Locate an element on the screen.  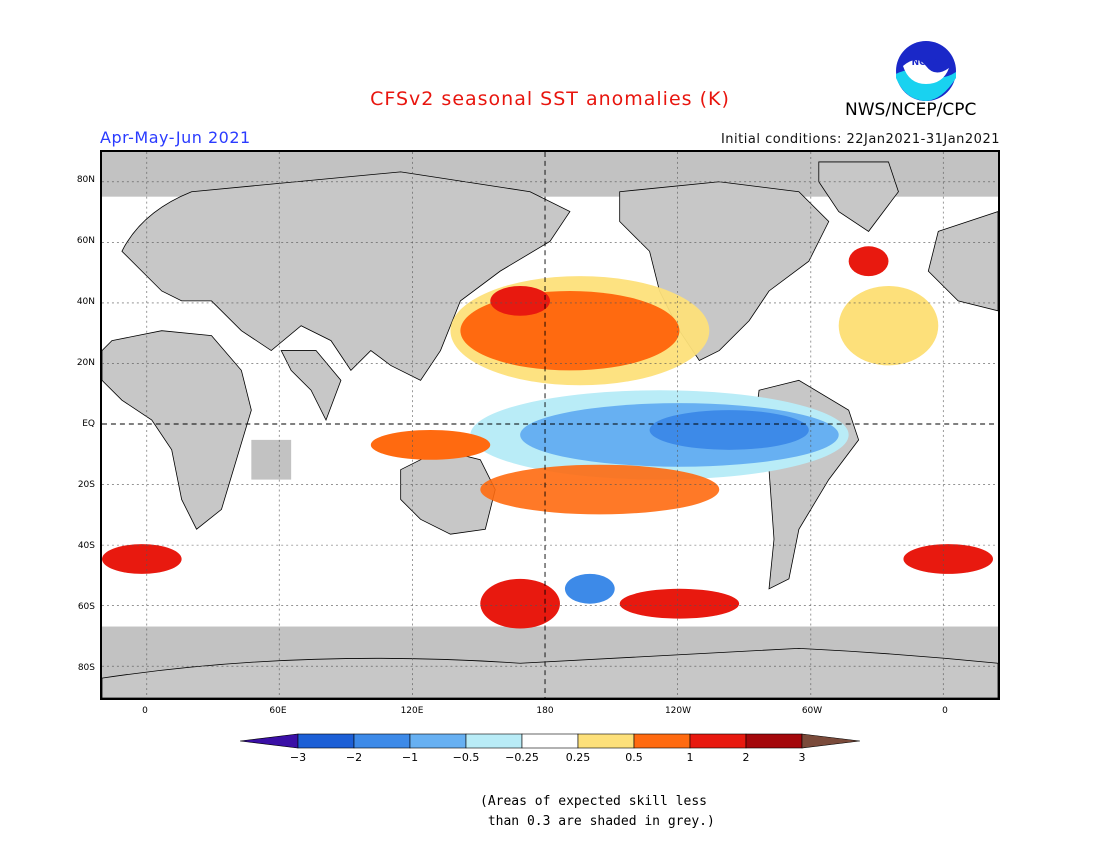
africa is located at coordinates (177, 430).